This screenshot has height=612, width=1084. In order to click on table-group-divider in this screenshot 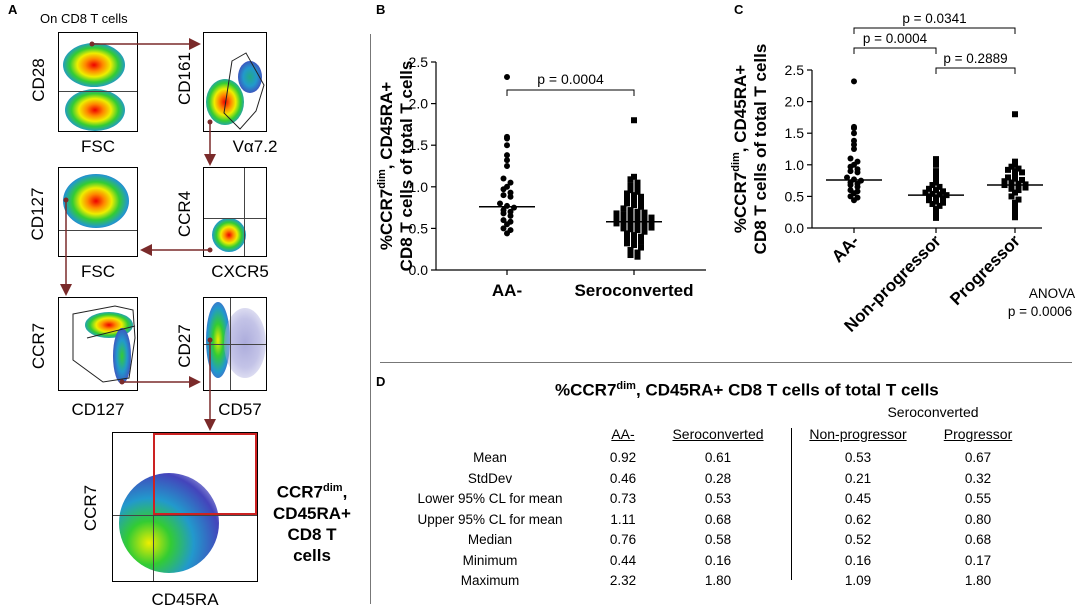, I will do `click(791, 504)`.